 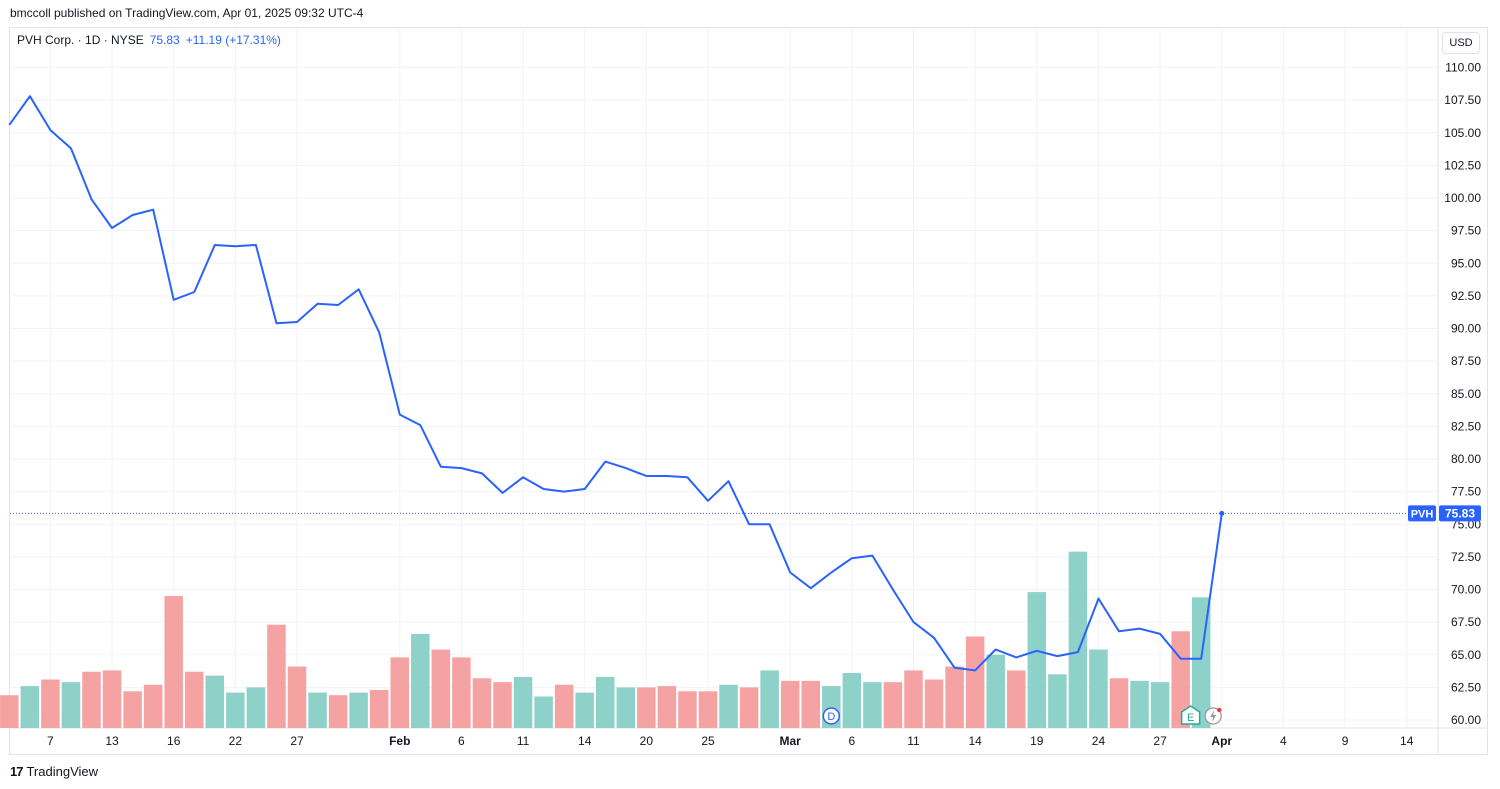 I want to click on earnings-marker, so click(x=1190, y=715).